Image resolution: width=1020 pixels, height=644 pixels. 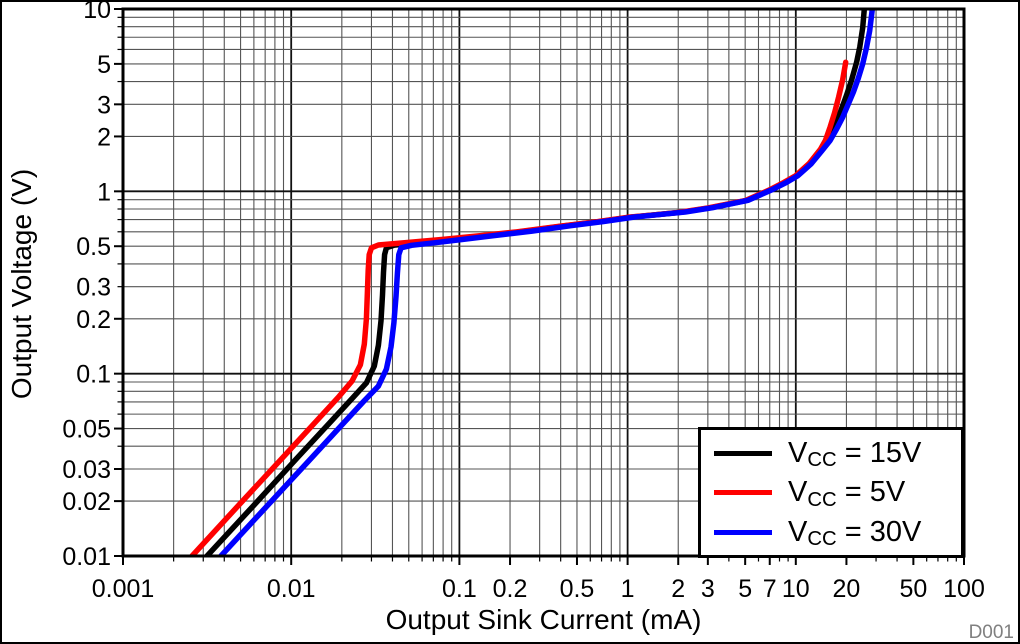 I want to click on y-tick-label: 1, so click(x=104, y=192).